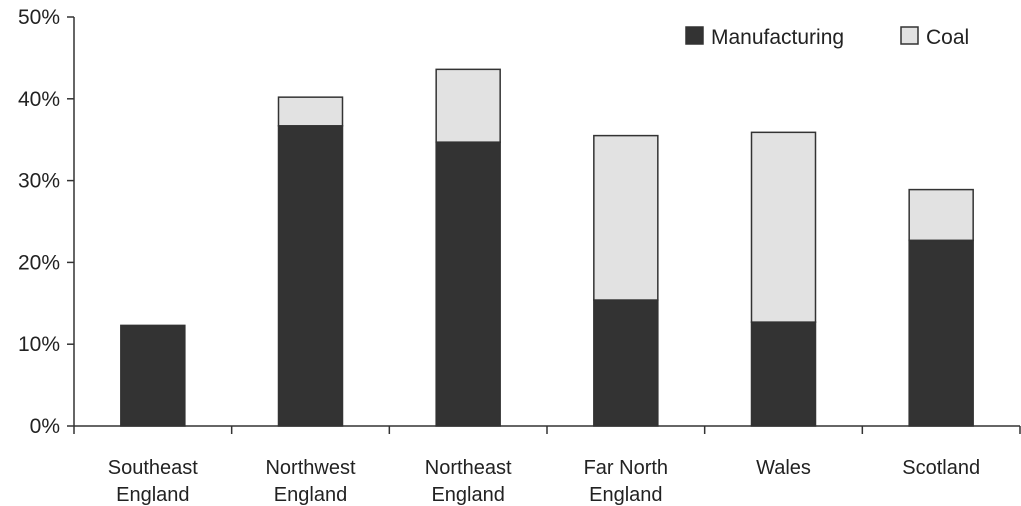 This screenshot has height=506, width=1021. What do you see at coordinates (153, 468) in the screenshot?
I see `x-category-label-line: Southeast` at bounding box center [153, 468].